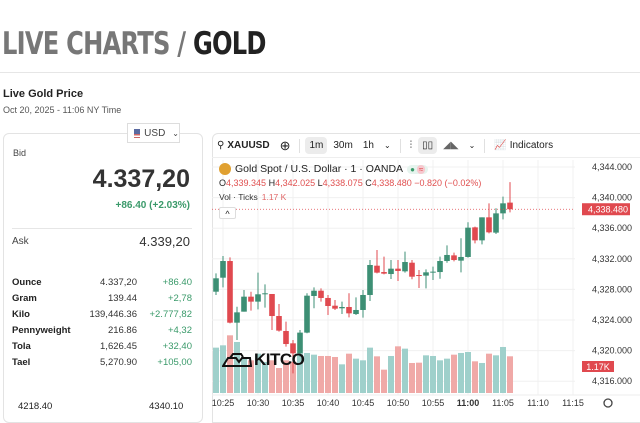 This screenshot has width=640, height=423. Describe the element at coordinates (243, 145) in the screenshot. I see `symbol-search: ⚲ XAUUSD` at that location.